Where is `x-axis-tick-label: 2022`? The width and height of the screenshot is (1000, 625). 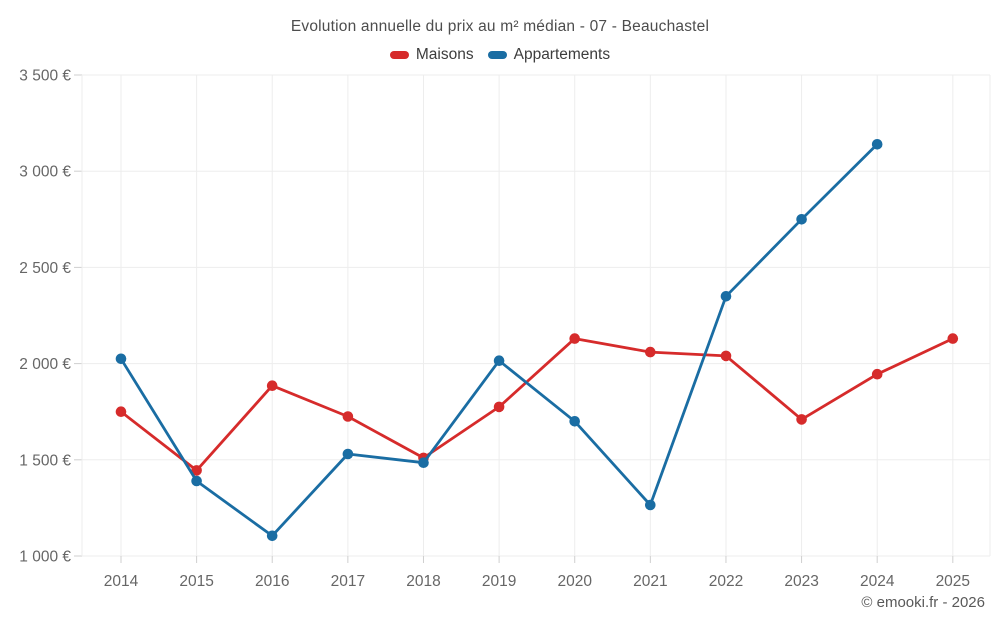 x-axis-tick-label: 2022 is located at coordinates (726, 581).